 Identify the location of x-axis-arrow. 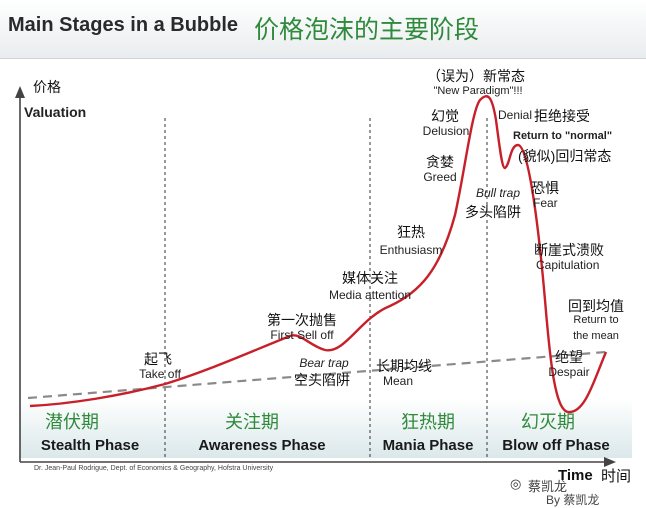
(610, 462).